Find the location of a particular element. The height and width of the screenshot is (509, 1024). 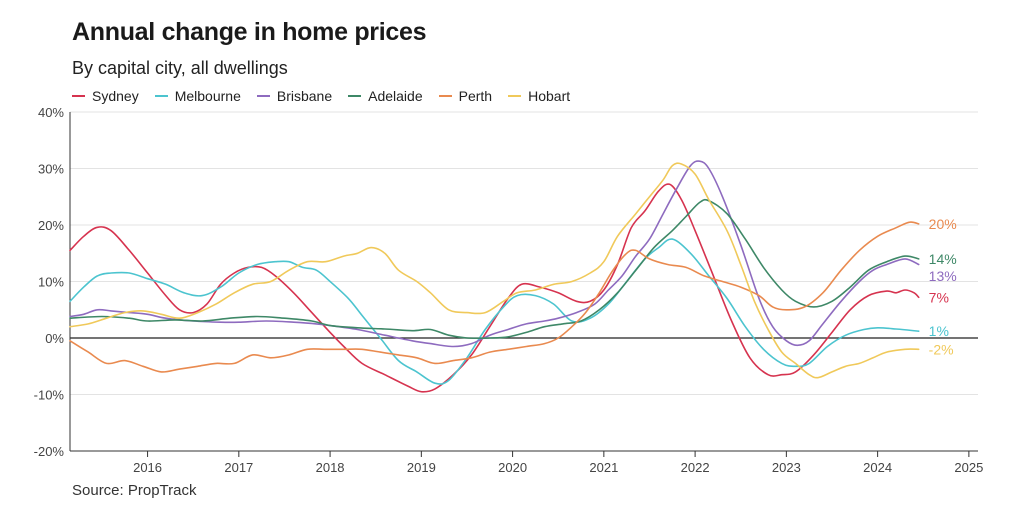

y-tick-label: 0% is located at coordinates (54, 338).